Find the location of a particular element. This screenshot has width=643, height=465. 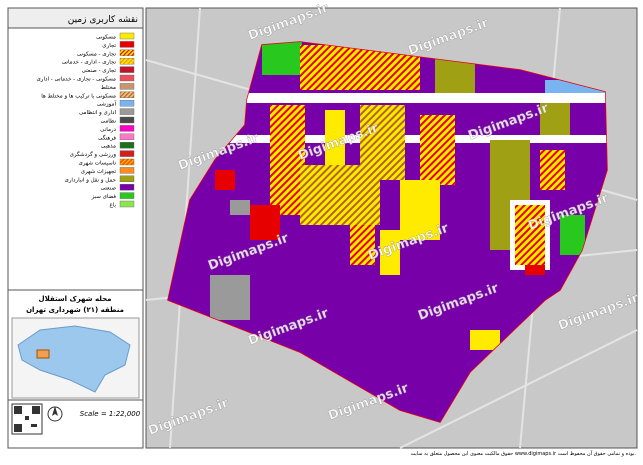

legend-label: مذهبی is located at coordinates (108, 147).